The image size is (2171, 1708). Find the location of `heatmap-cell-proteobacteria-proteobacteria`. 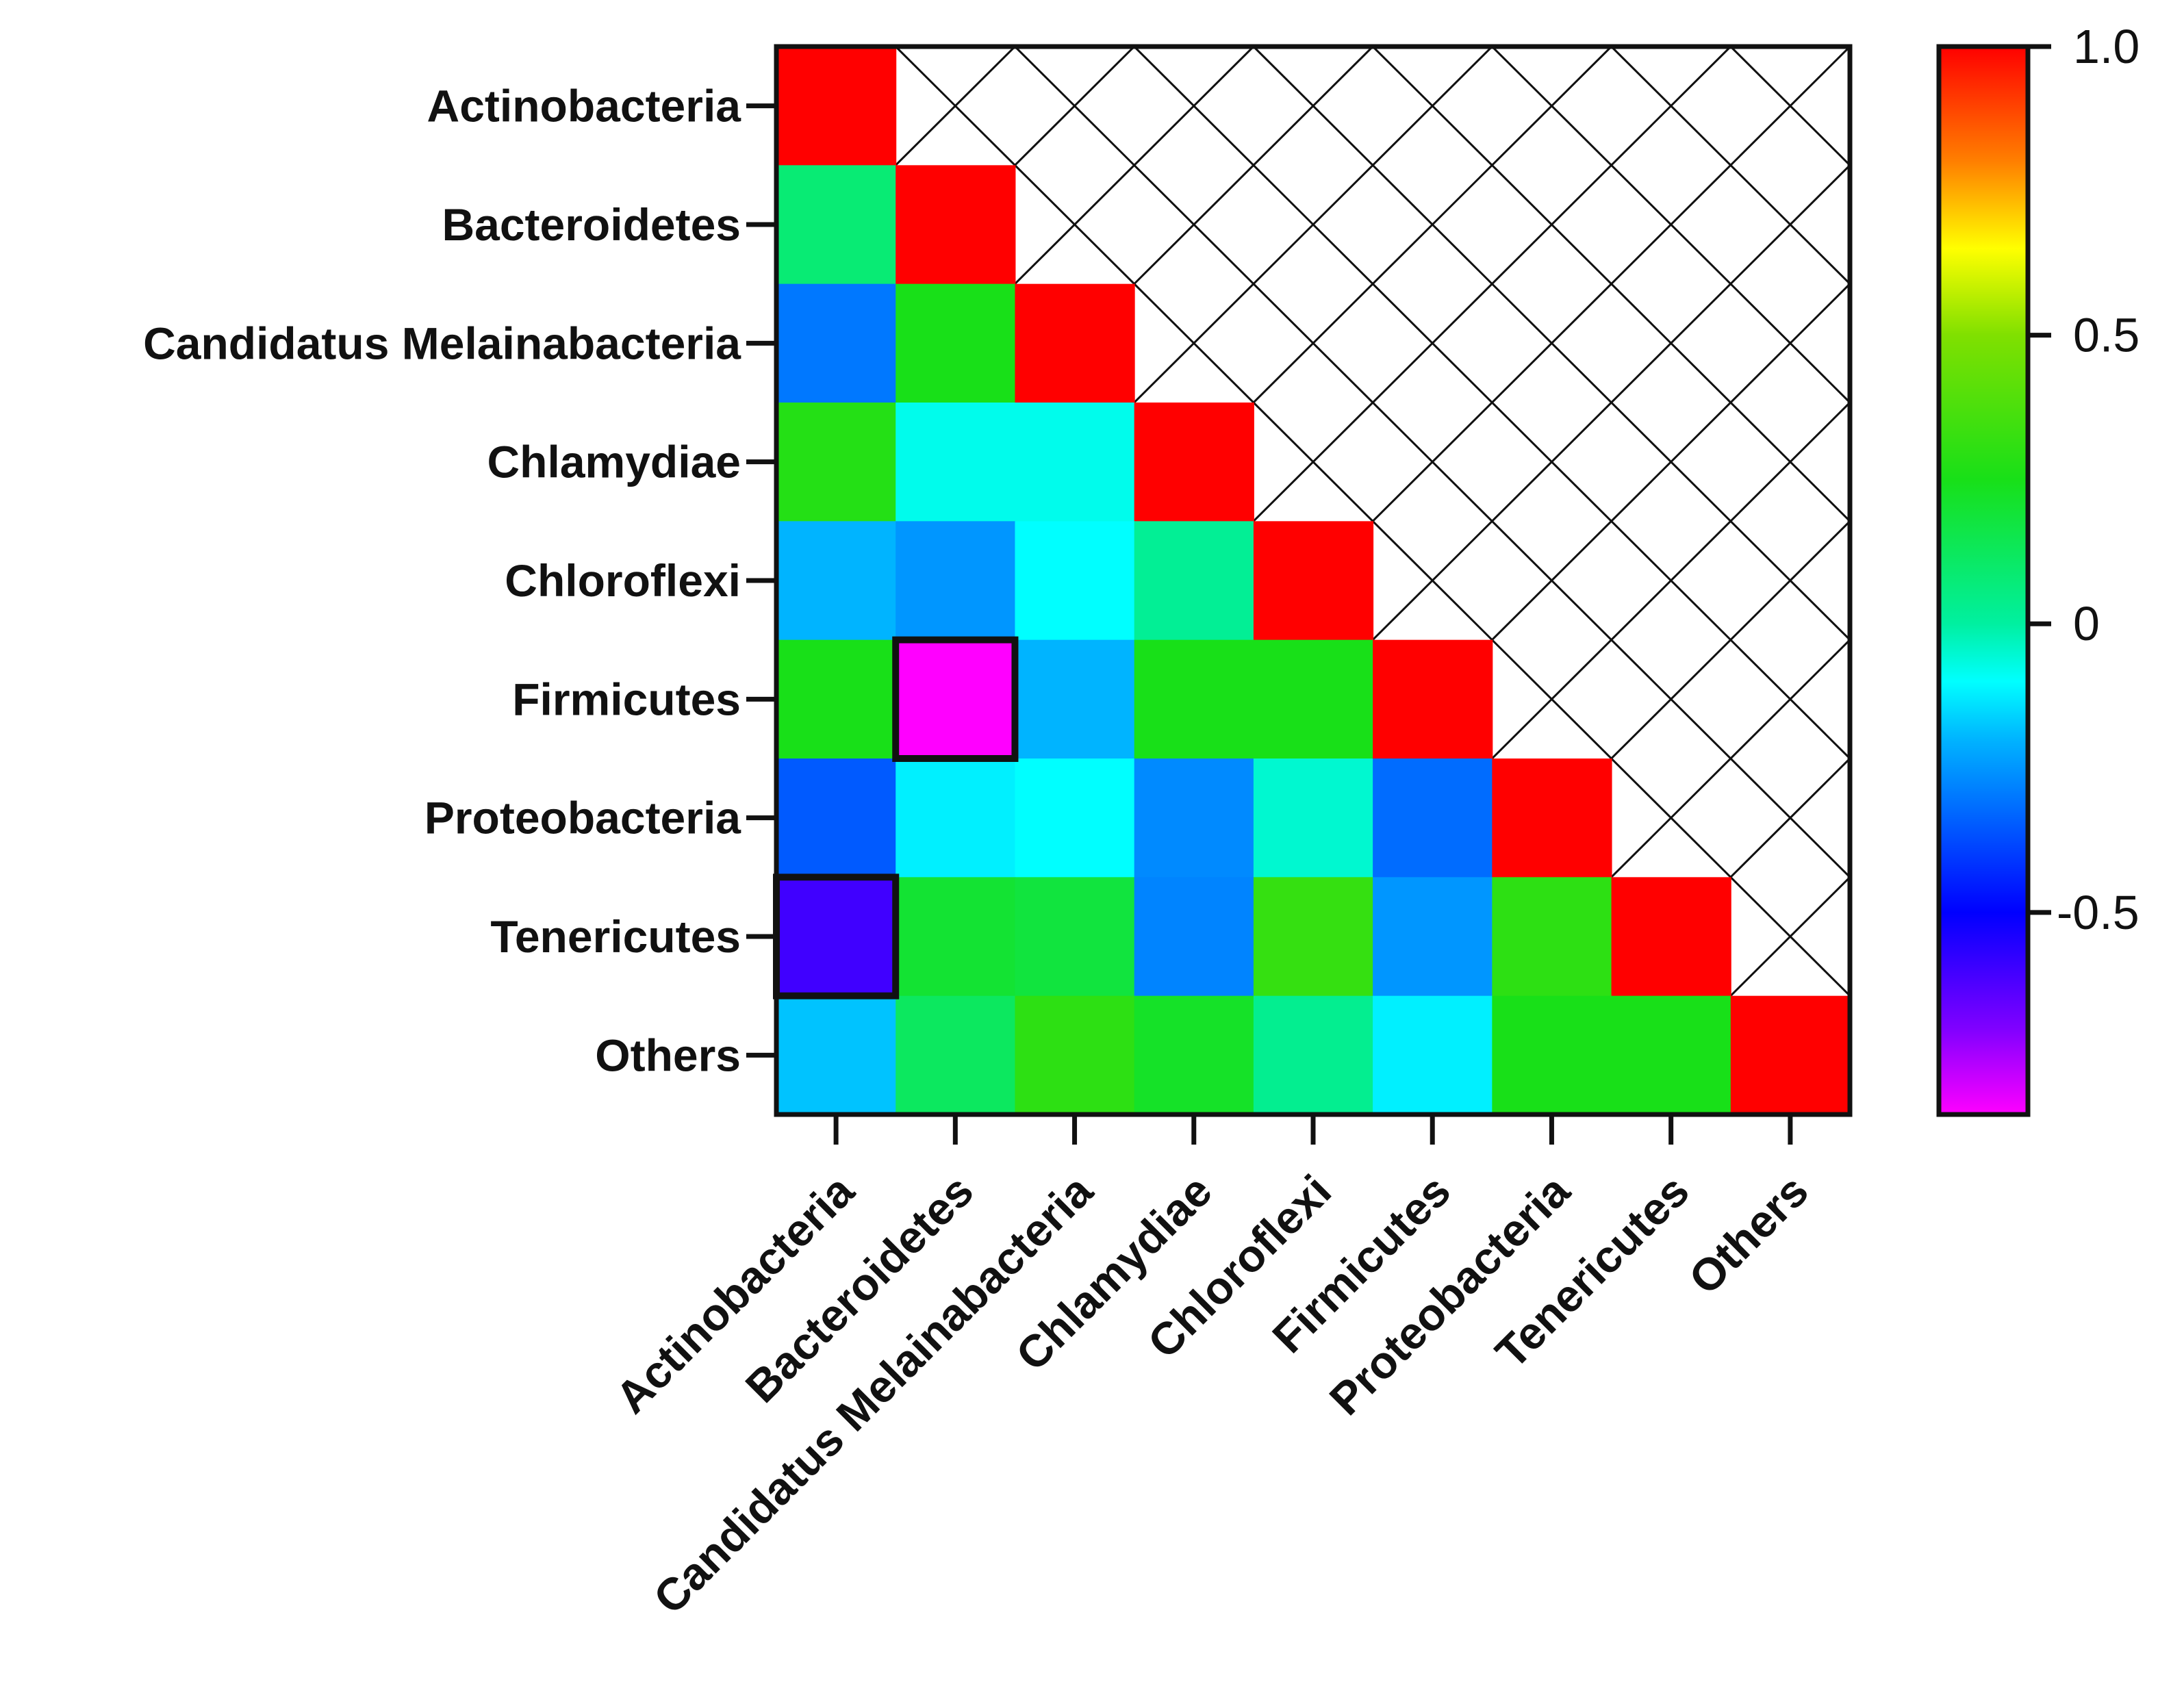

heatmap-cell-proteobacteria-proteobacteria is located at coordinates (1552, 818).